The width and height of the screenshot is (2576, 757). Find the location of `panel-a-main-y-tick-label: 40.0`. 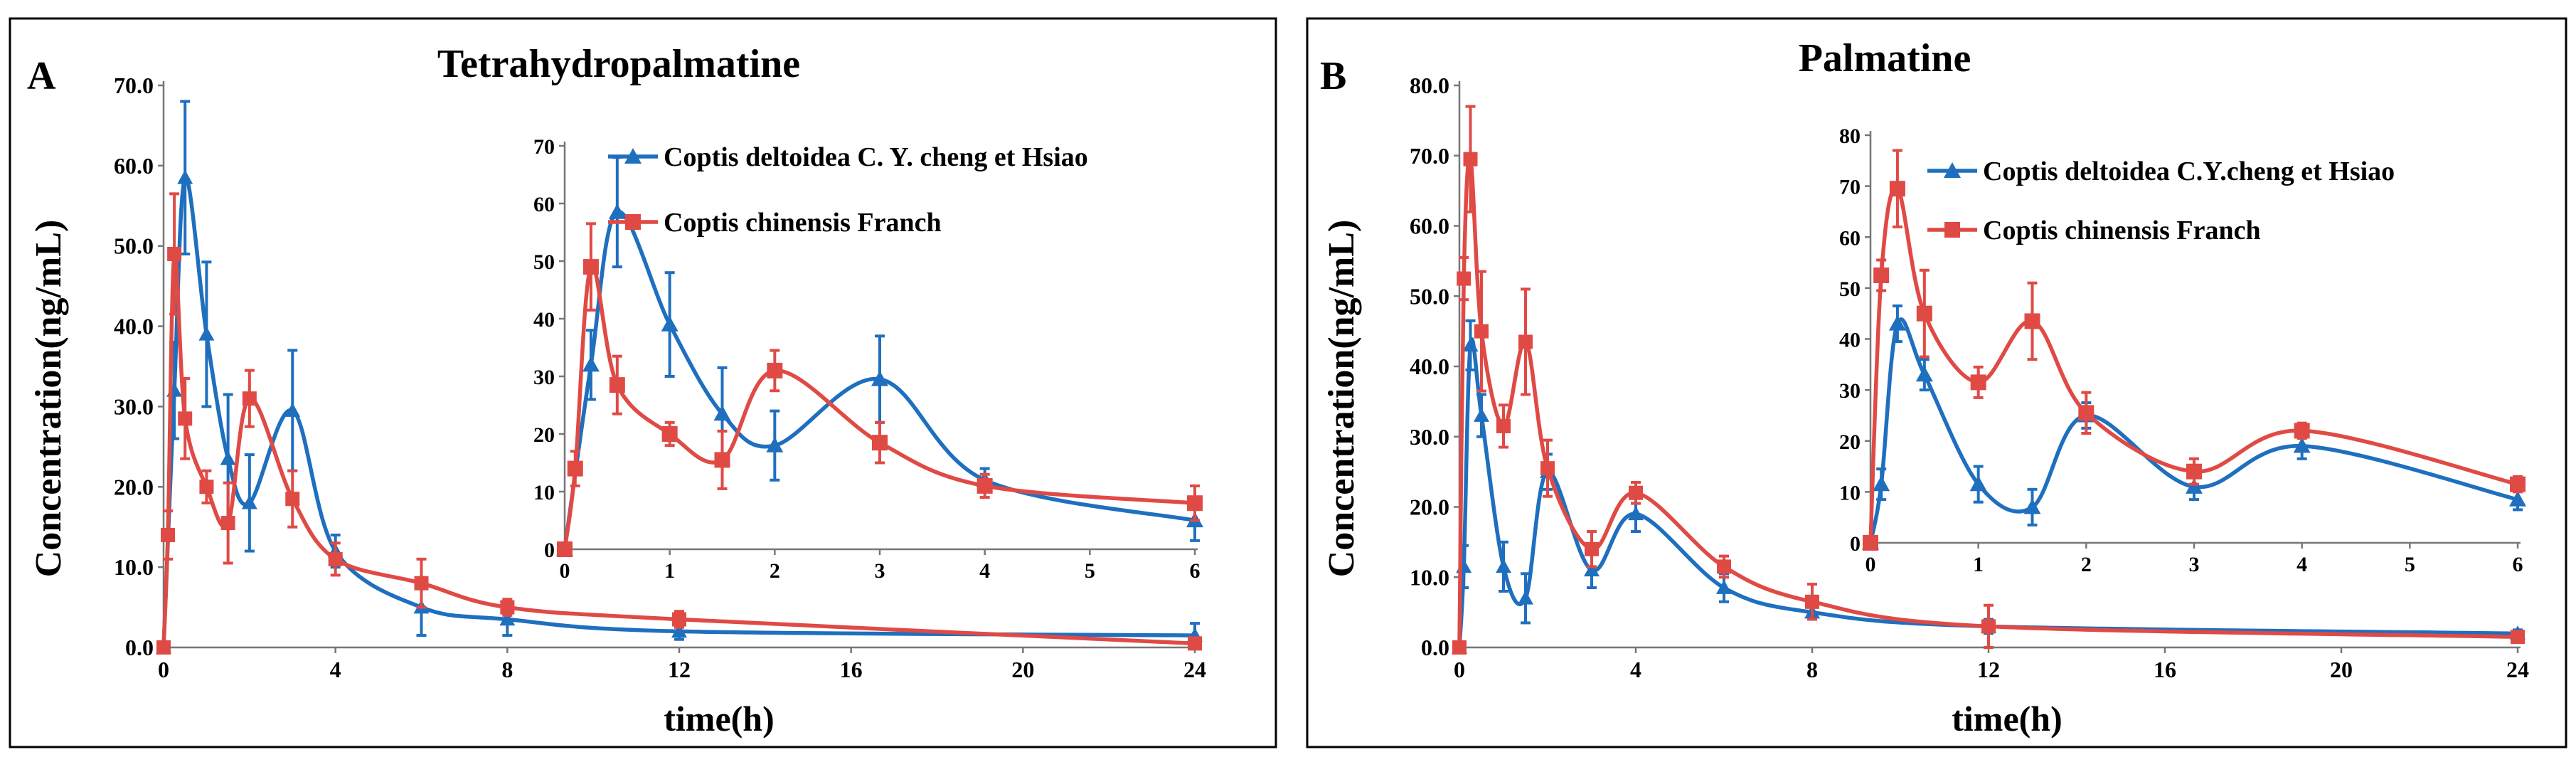

panel-a-main-y-tick-label: 40.0 is located at coordinates (134, 326).